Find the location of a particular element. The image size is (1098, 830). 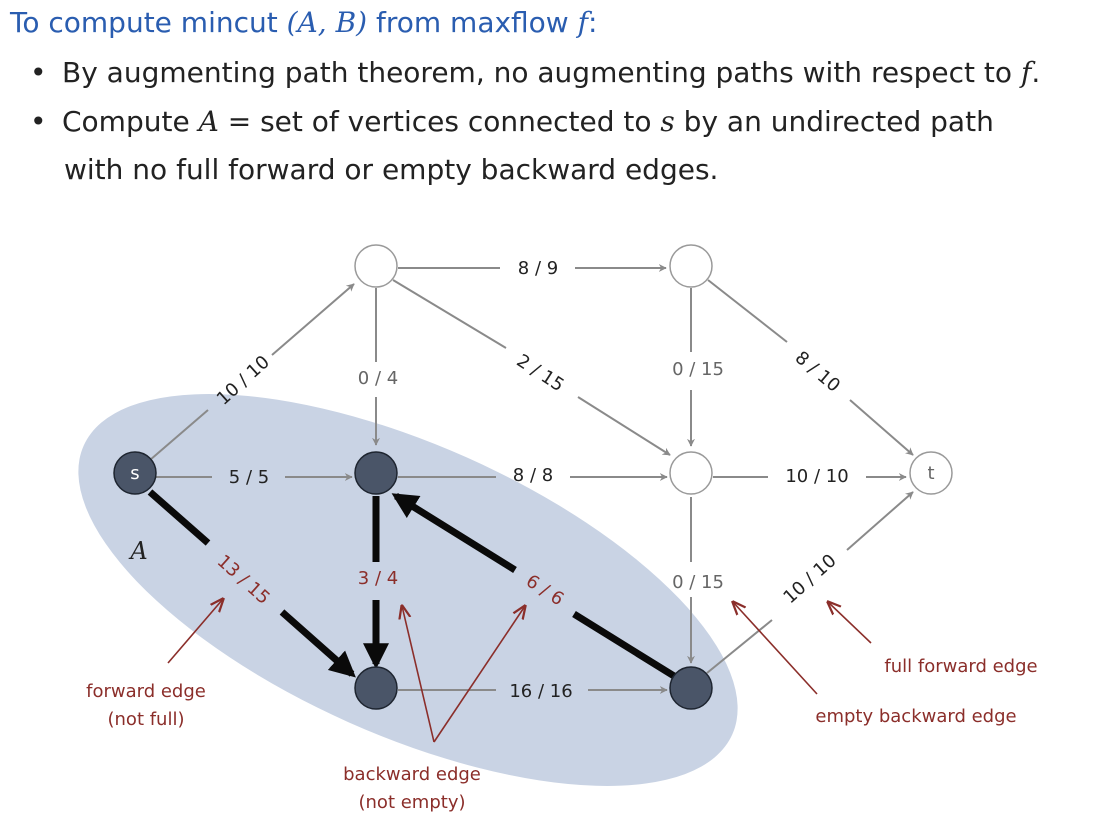

edge-label-v7-v8: 16 / 16 is located at coordinates (540, 691).